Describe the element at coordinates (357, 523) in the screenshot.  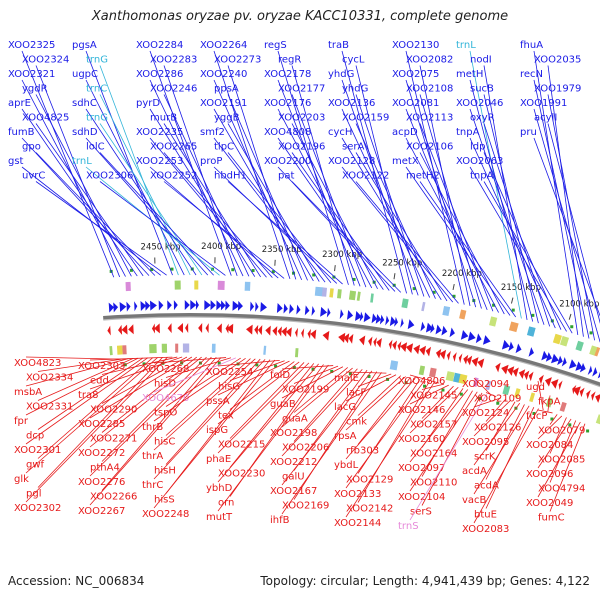
I see `gene-label: XOO2144` at that location.